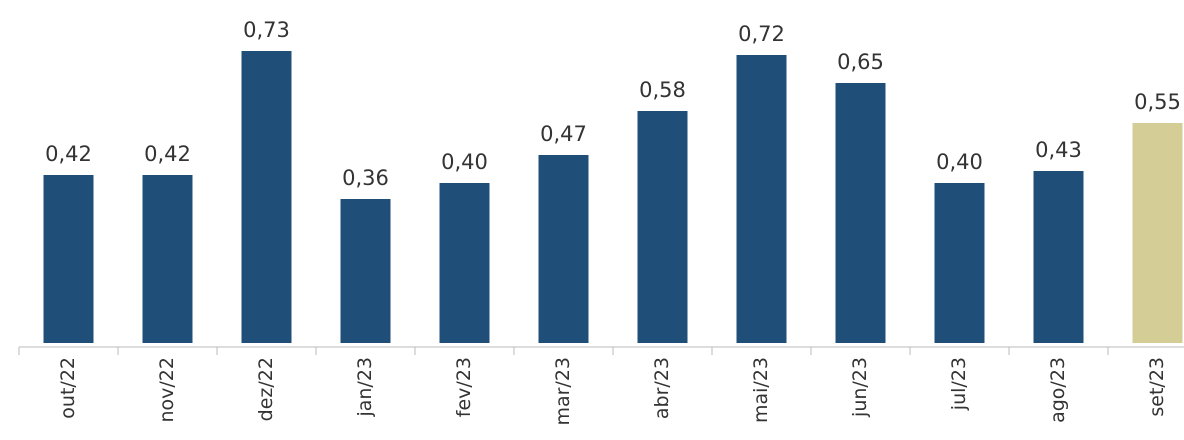 The width and height of the screenshot is (1184, 440). Describe the element at coordinates (860, 387) in the screenshot. I see `x-tick-label: jun/23` at that location.